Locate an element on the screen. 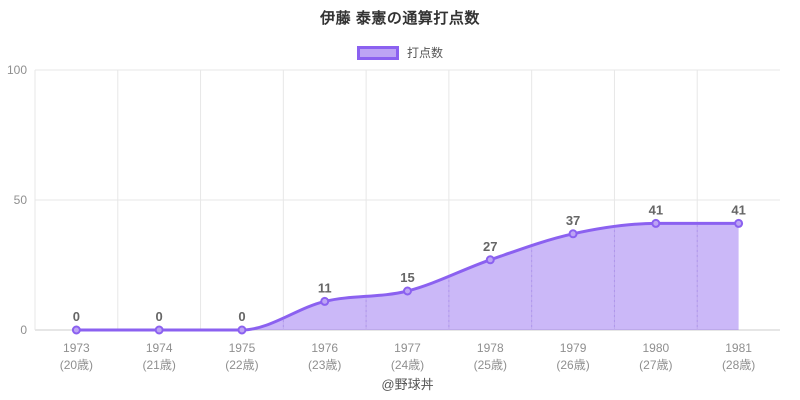 The height and width of the screenshot is (400, 800). x-tick-label-age: (23歳) is located at coordinates (324, 365).